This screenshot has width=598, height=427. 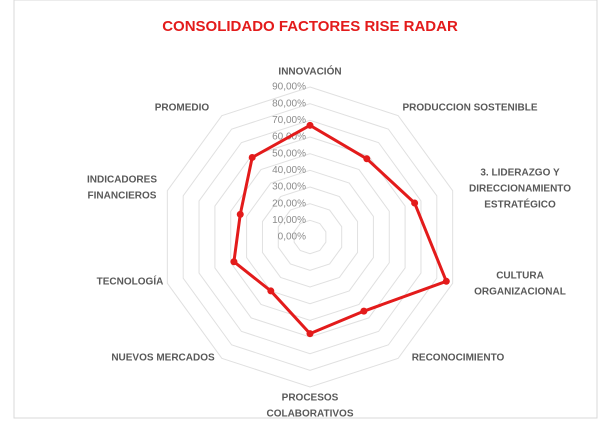 What do you see at coordinates (310, 398) in the screenshot?
I see `category-label: PROCESOS` at bounding box center [310, 398].